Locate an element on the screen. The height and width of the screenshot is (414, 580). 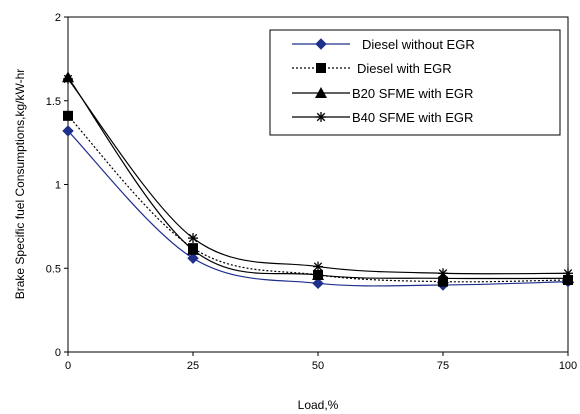
x-tick-label: 75 is located at coordinates (443, 366).